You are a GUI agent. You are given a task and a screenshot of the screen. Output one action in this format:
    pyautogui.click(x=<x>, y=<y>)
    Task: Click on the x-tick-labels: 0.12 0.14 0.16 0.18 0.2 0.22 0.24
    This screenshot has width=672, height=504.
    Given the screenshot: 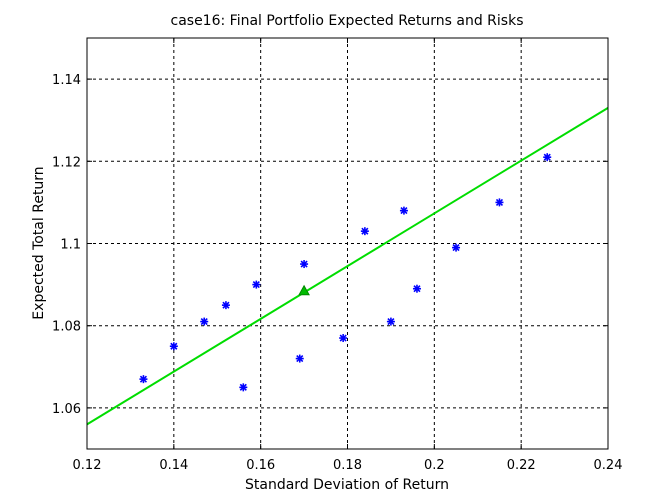 What is the action you would take?
    pyautogui.click(x=348, y=465)
    